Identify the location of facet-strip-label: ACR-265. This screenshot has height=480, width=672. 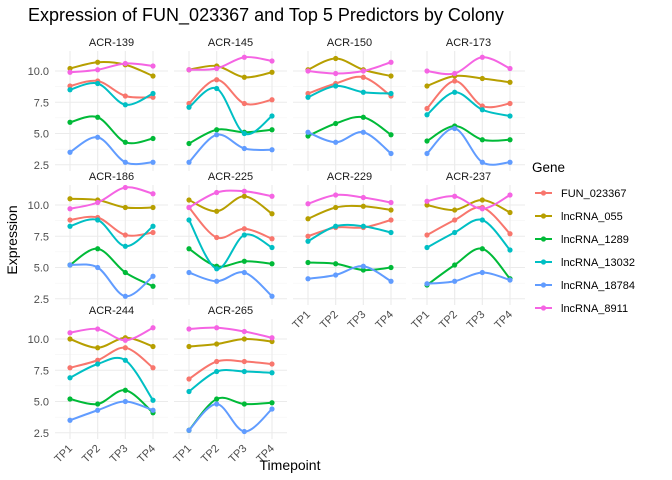
(230, 311).